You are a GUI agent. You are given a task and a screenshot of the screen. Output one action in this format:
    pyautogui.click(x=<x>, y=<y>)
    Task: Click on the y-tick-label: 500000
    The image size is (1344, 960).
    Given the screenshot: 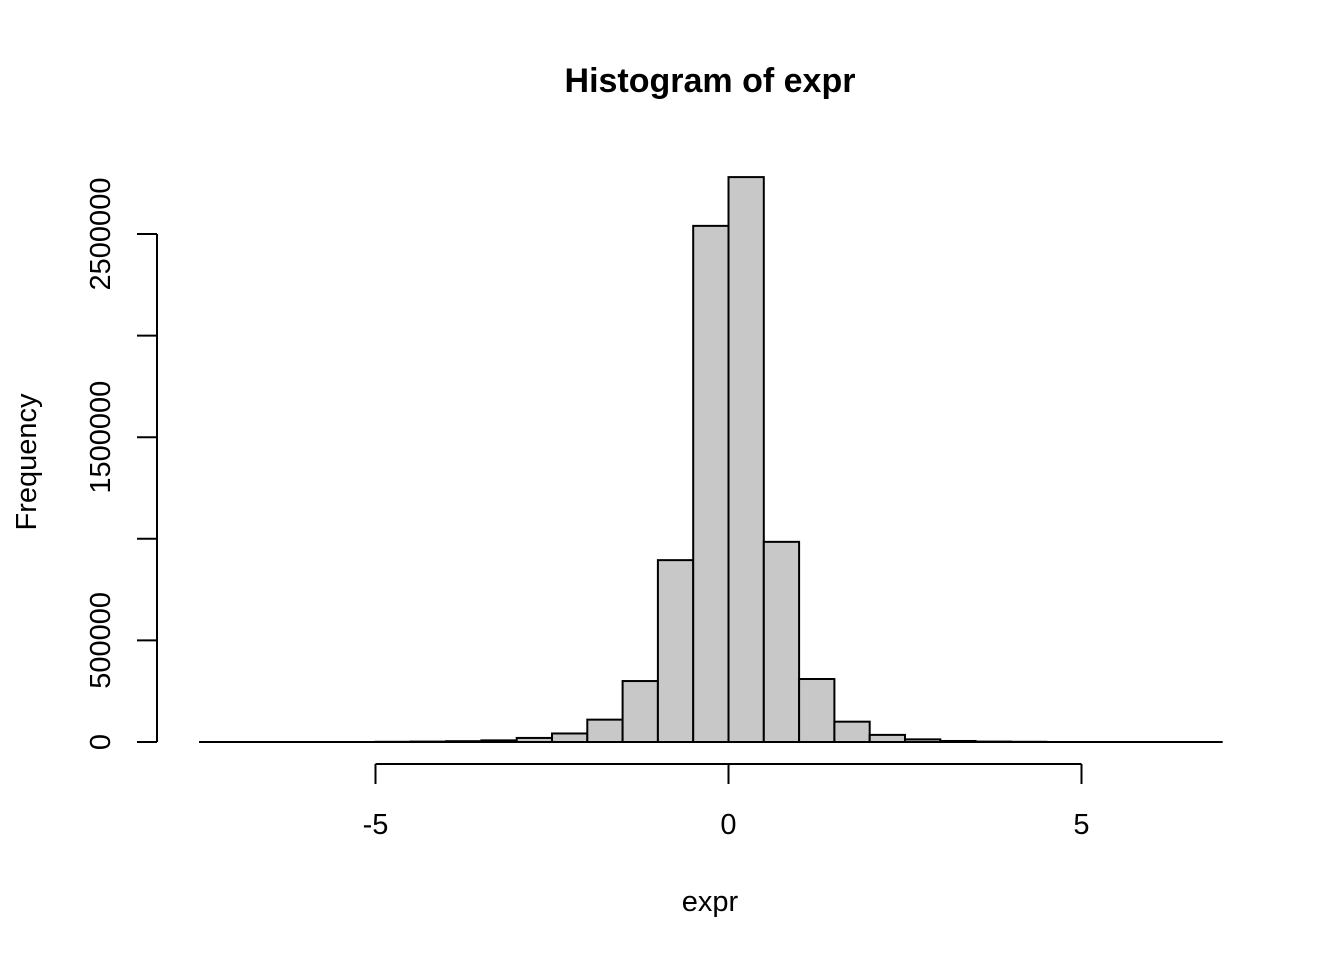 What is the action you would take?
    pyautogui.click(x=101, y=640)
    